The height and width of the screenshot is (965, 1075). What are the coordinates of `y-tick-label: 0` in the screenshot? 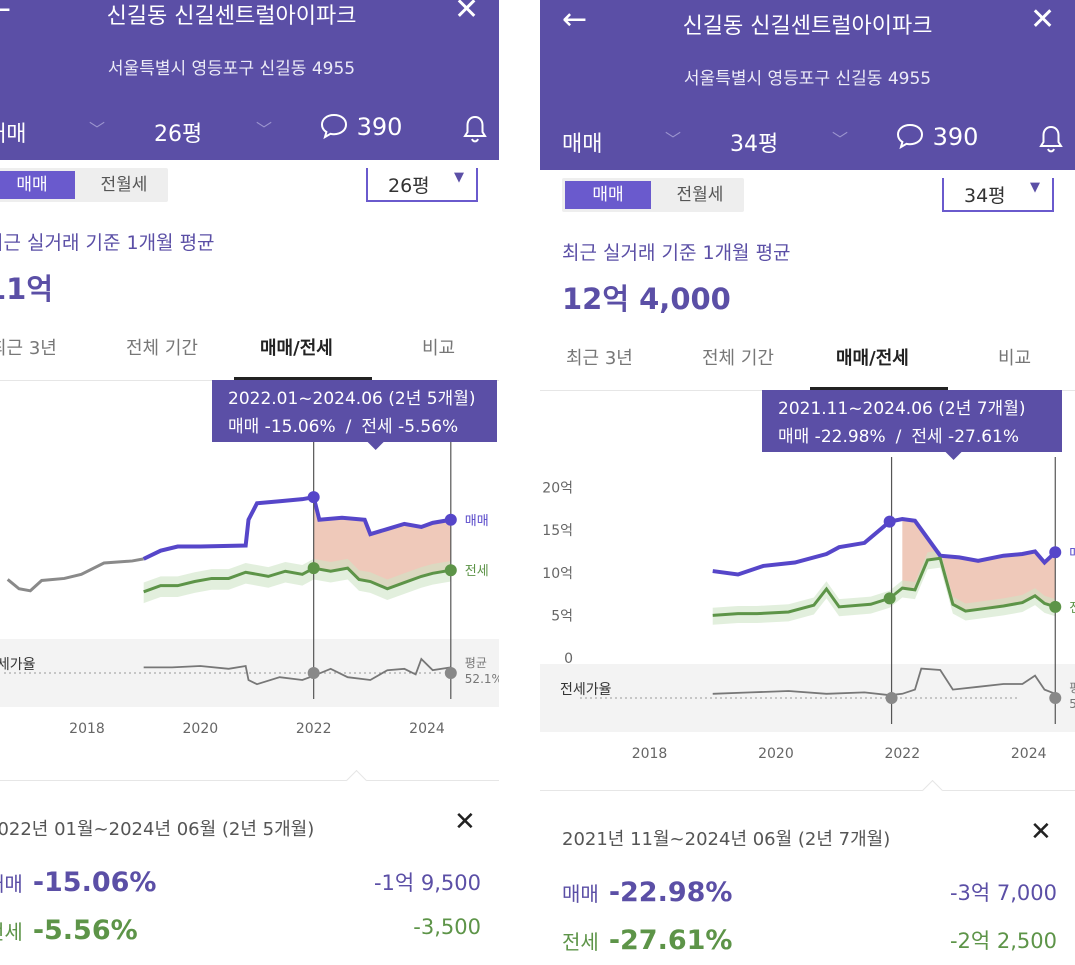 It's located at (568, 659).